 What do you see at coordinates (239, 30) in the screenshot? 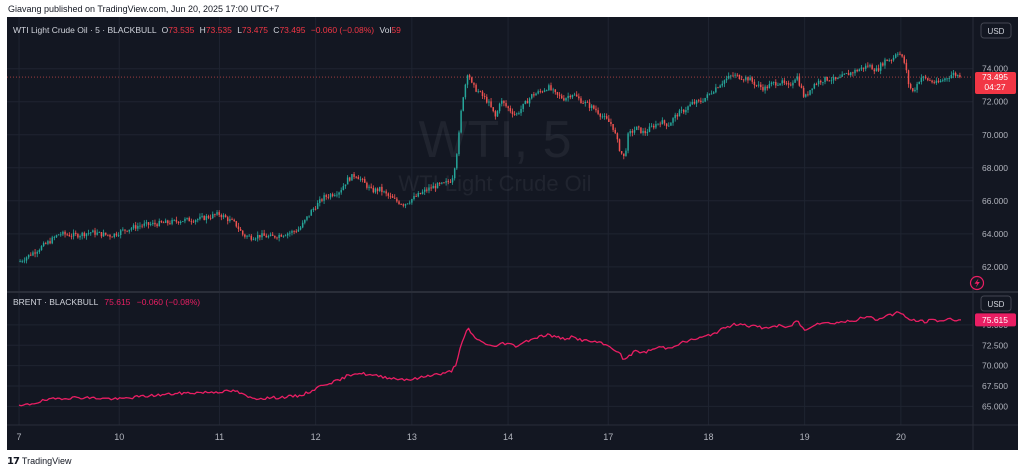
I see `ohlc-l-label: L` at bounding box center [239, 30].